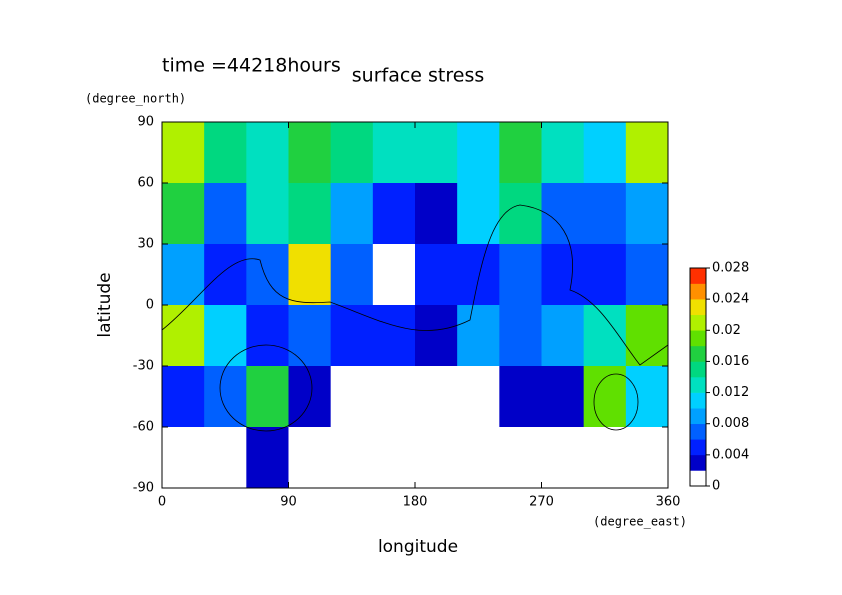  What do you see at coordinates (143, 366) in the screenshot?
I see `y-tick-label: -30` at bounding box center [143, 366].